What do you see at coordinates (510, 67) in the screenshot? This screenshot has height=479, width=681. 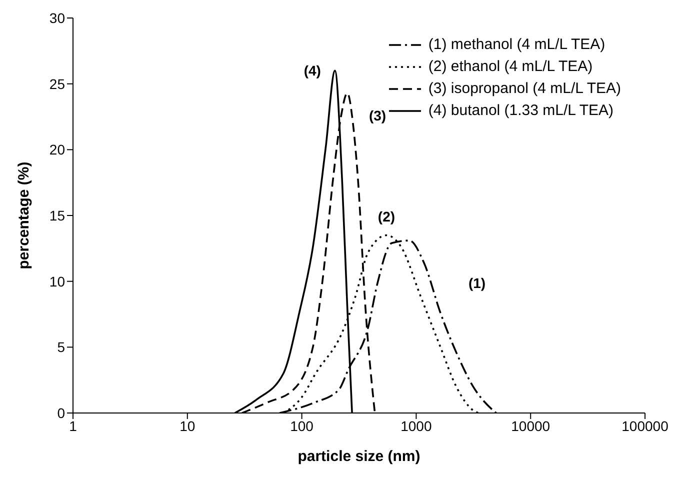 I see `legend-label: (2) ethanol (4 mL/L TEA)` at bounding box center [510, 67].